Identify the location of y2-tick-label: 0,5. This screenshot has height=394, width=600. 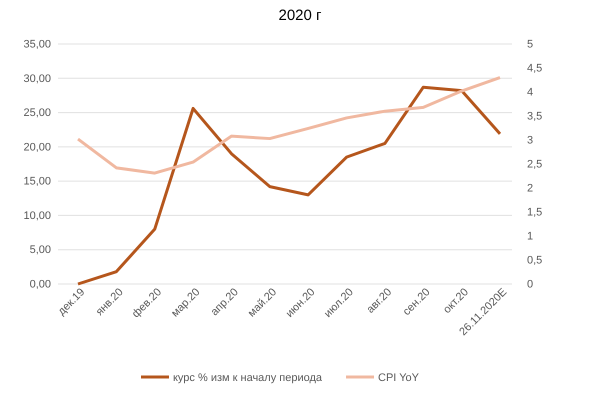
(534, 260).